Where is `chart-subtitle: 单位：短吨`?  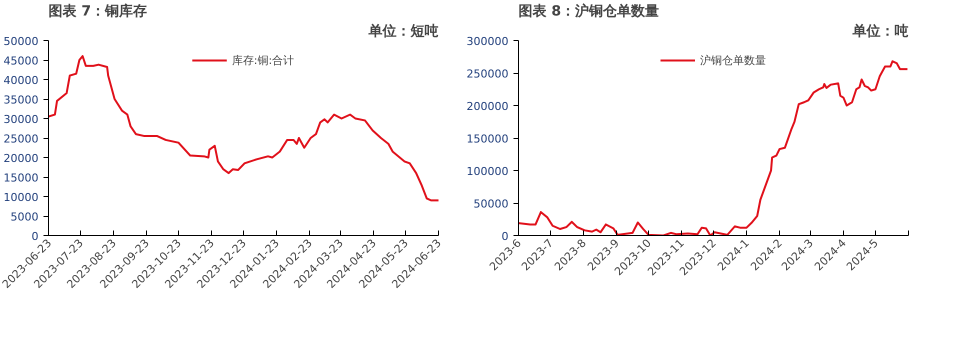
chart-subtitle: 单位：短吨 is located at coordinates (403, 32).